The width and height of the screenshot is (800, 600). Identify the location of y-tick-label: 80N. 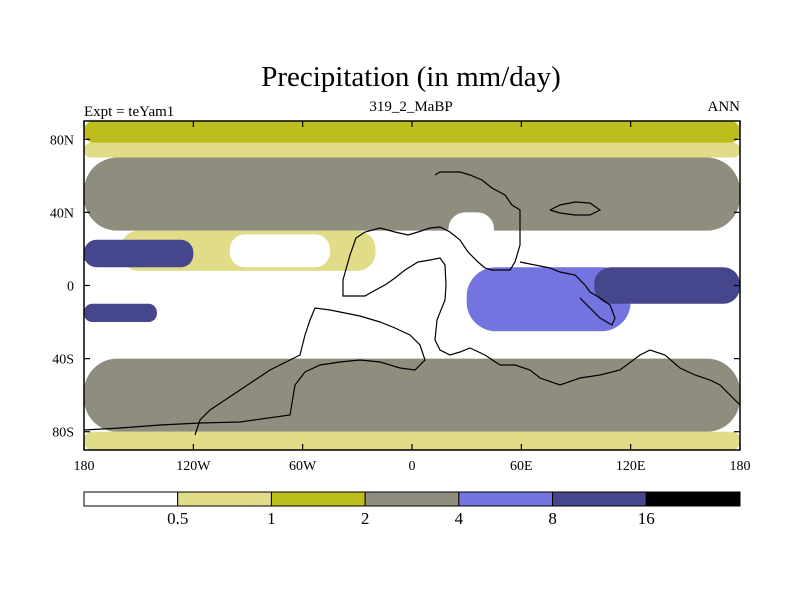
(62, 140).